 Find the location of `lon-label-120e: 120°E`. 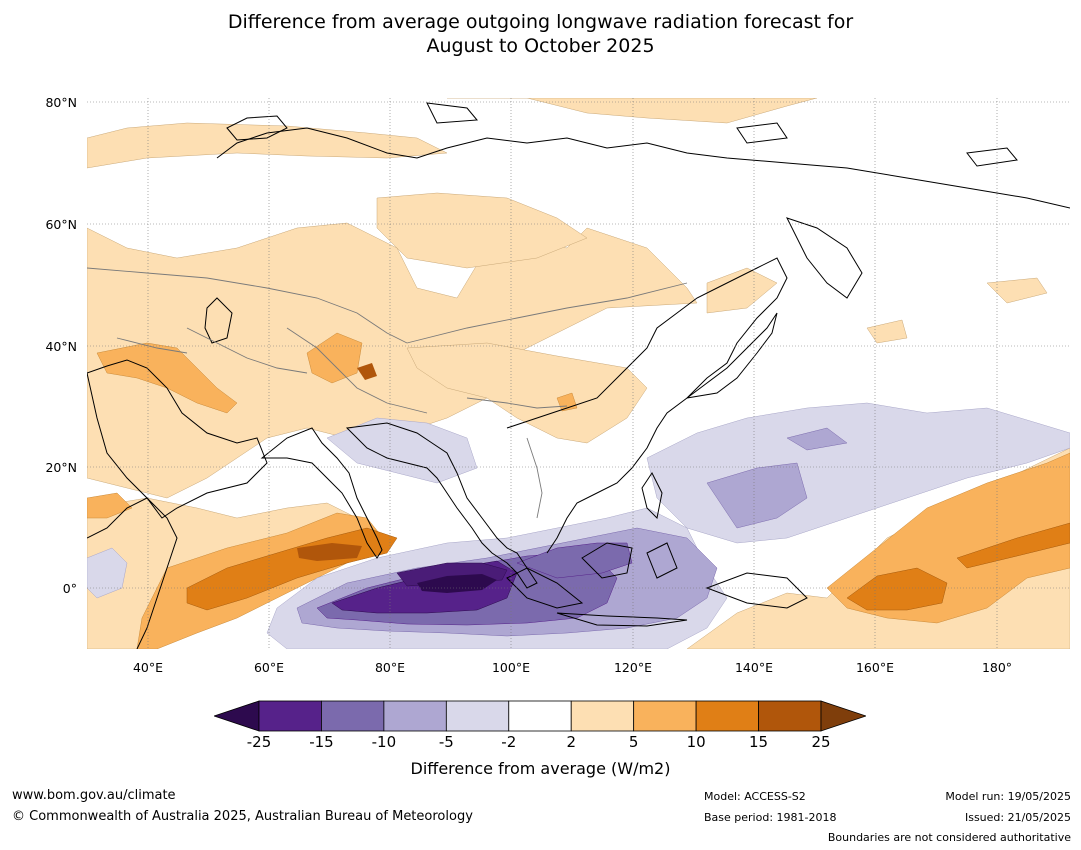

lon-label-120e: 120°E is located at coordinates (632, 667).